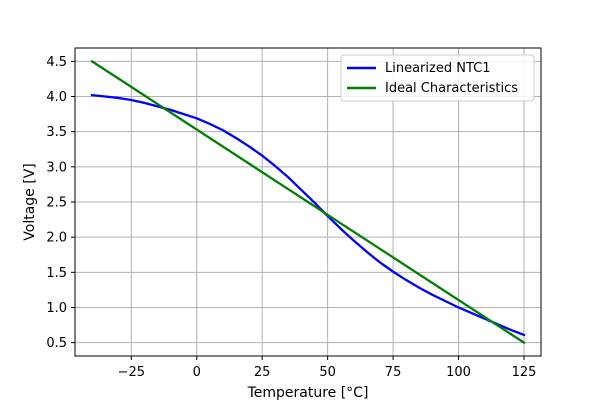  I want to click on x-tick-label: −25, so click(131, 372).